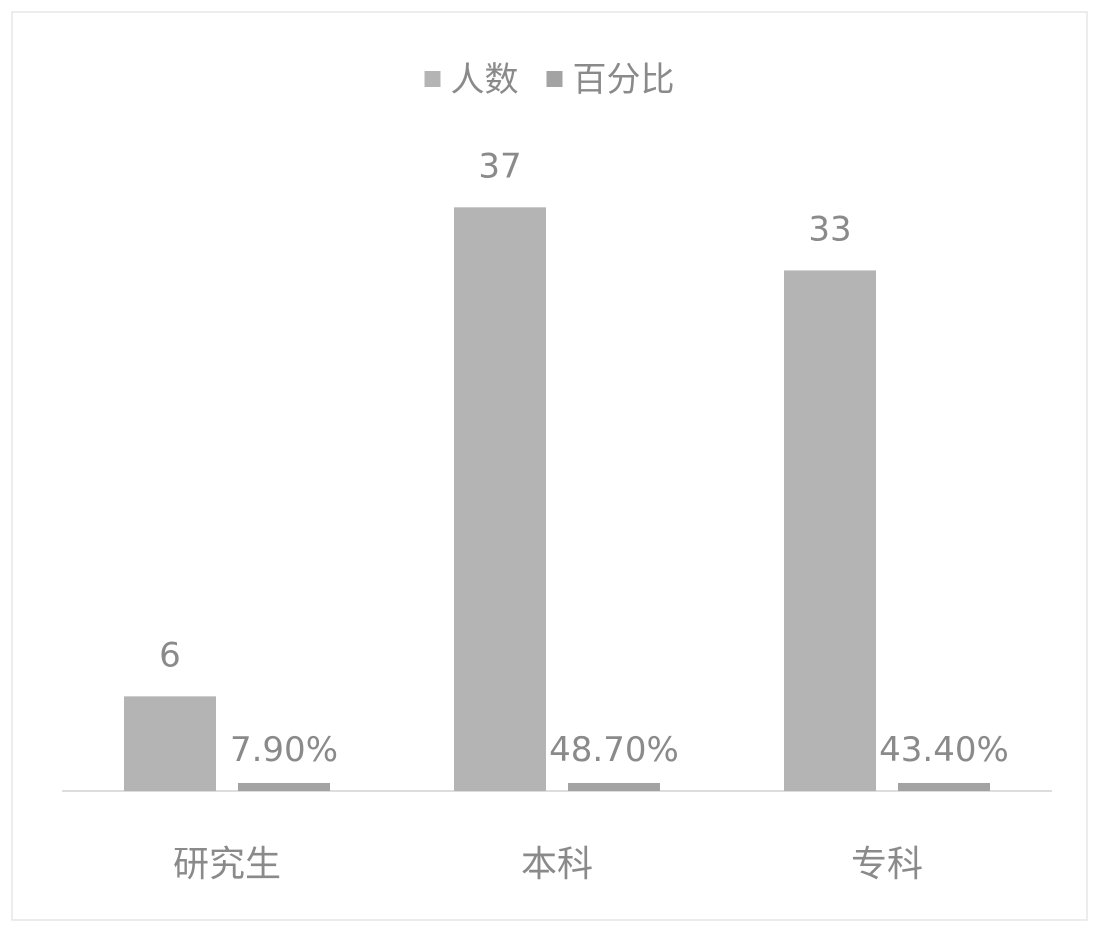 The width and height of the screenshot is (1099, 936). I want to click on legend-label-1: 人数, so click(485, 80).